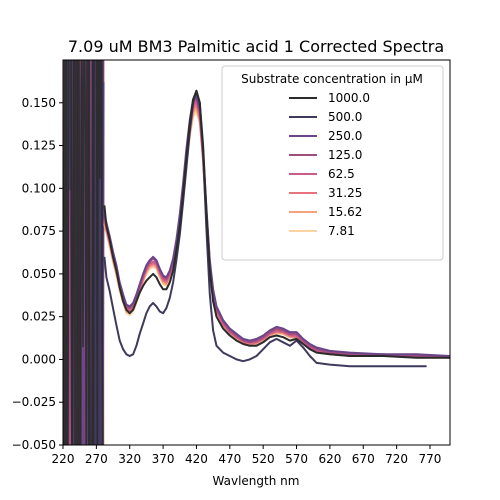 This screenshot has width=500, height=500. Describe the element at coordinates (196, 459) in the screenshot. I see `x-tick-label: 420` at that location.